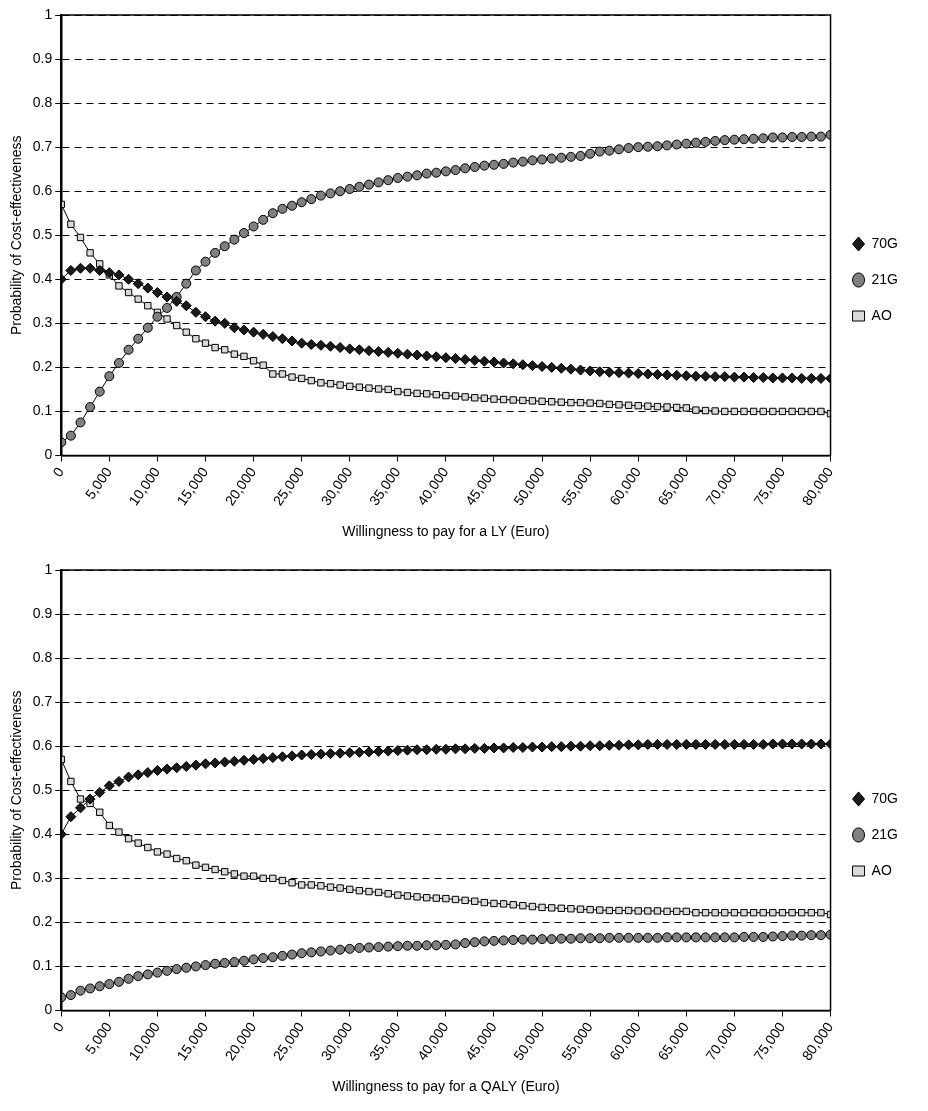  I want to click on x-axis-title: Willingness to pay for a QALY (Euro), so click(446, 1086).